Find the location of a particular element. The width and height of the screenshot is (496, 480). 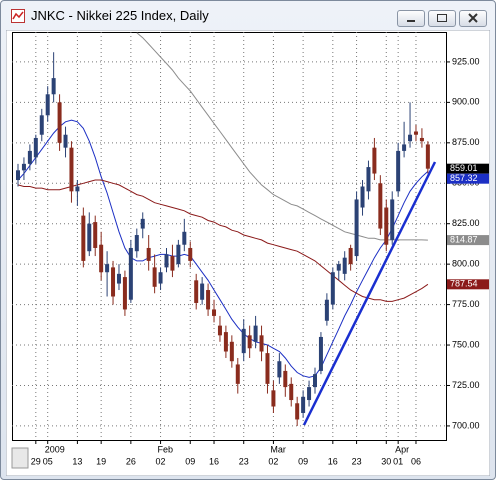

y-tick-label: 750.00 is located at coordinates (466, 344).